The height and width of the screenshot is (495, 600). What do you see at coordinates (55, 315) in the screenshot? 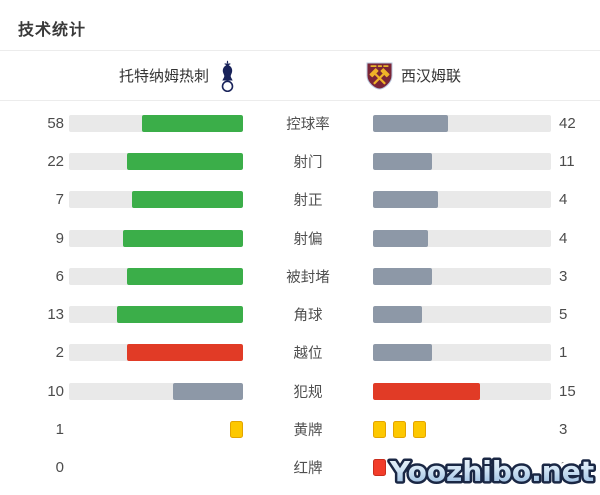
I see `home-value: 13` at bounding box center [55, 315].